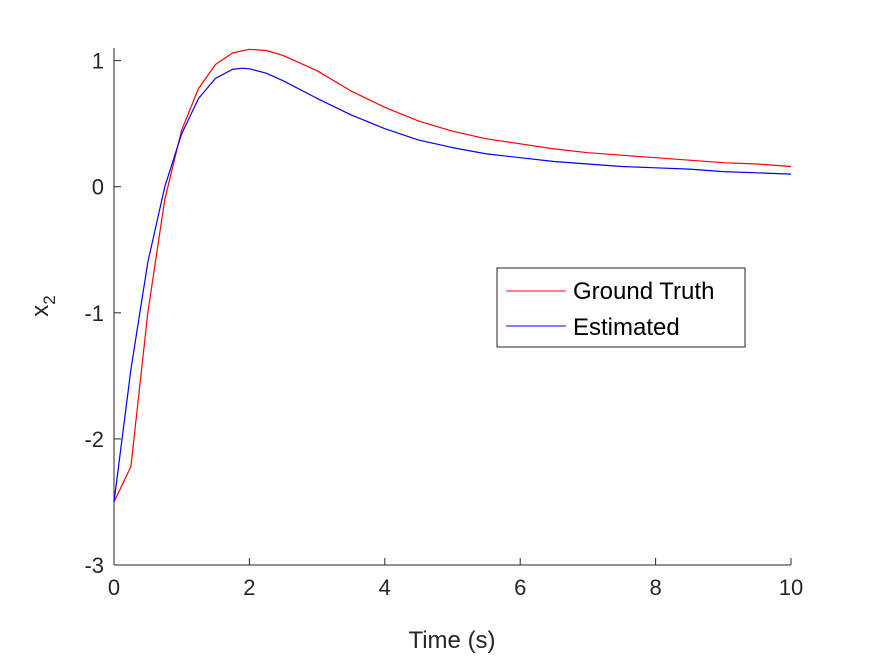  Describe the element at coordinates (98, 187) in the screenshot. I see `y-tick-label: 0` at that location.